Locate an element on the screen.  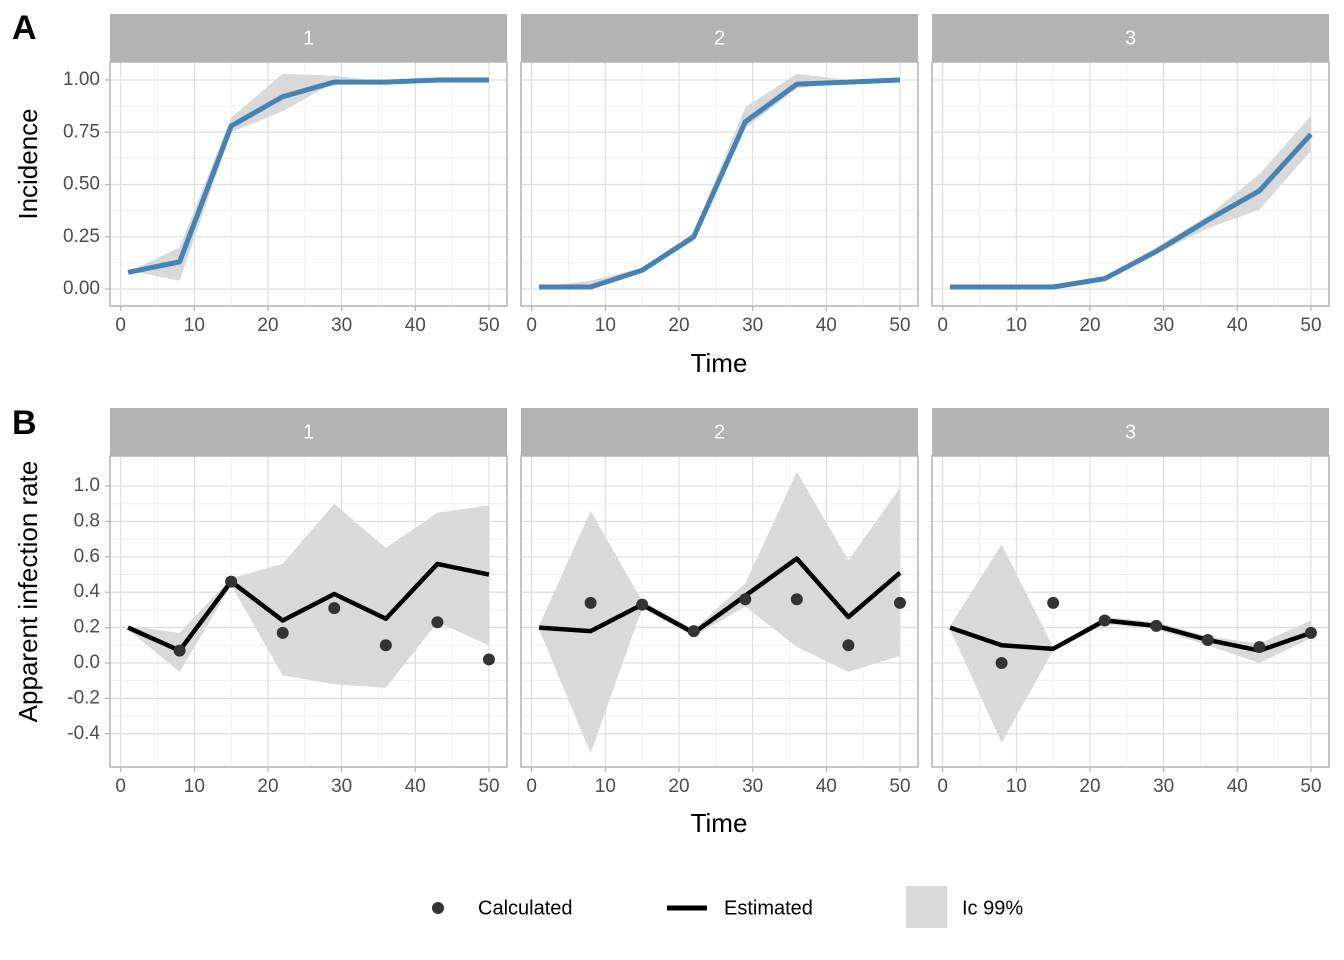
y-tick-label: 0.2 is located at coordinates (87, 627).